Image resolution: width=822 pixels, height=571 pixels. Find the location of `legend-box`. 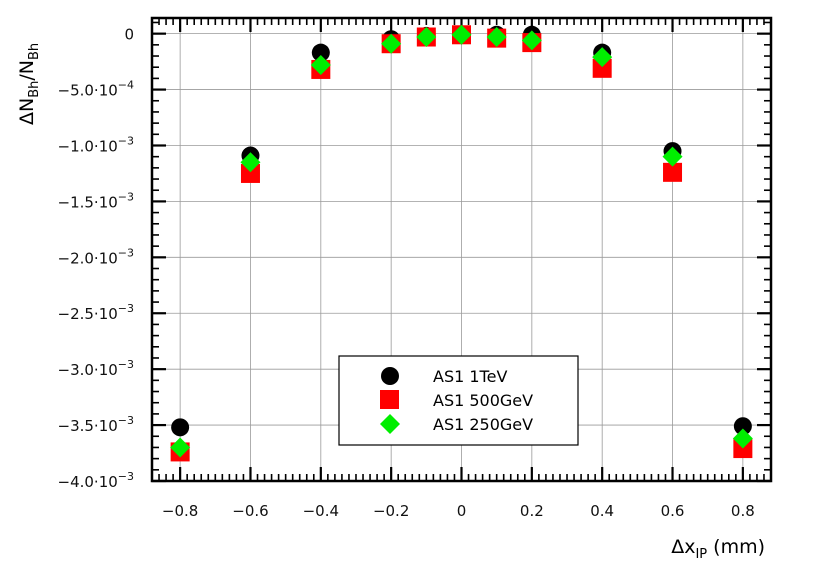

legend-box is located at coordinates (458, 400).